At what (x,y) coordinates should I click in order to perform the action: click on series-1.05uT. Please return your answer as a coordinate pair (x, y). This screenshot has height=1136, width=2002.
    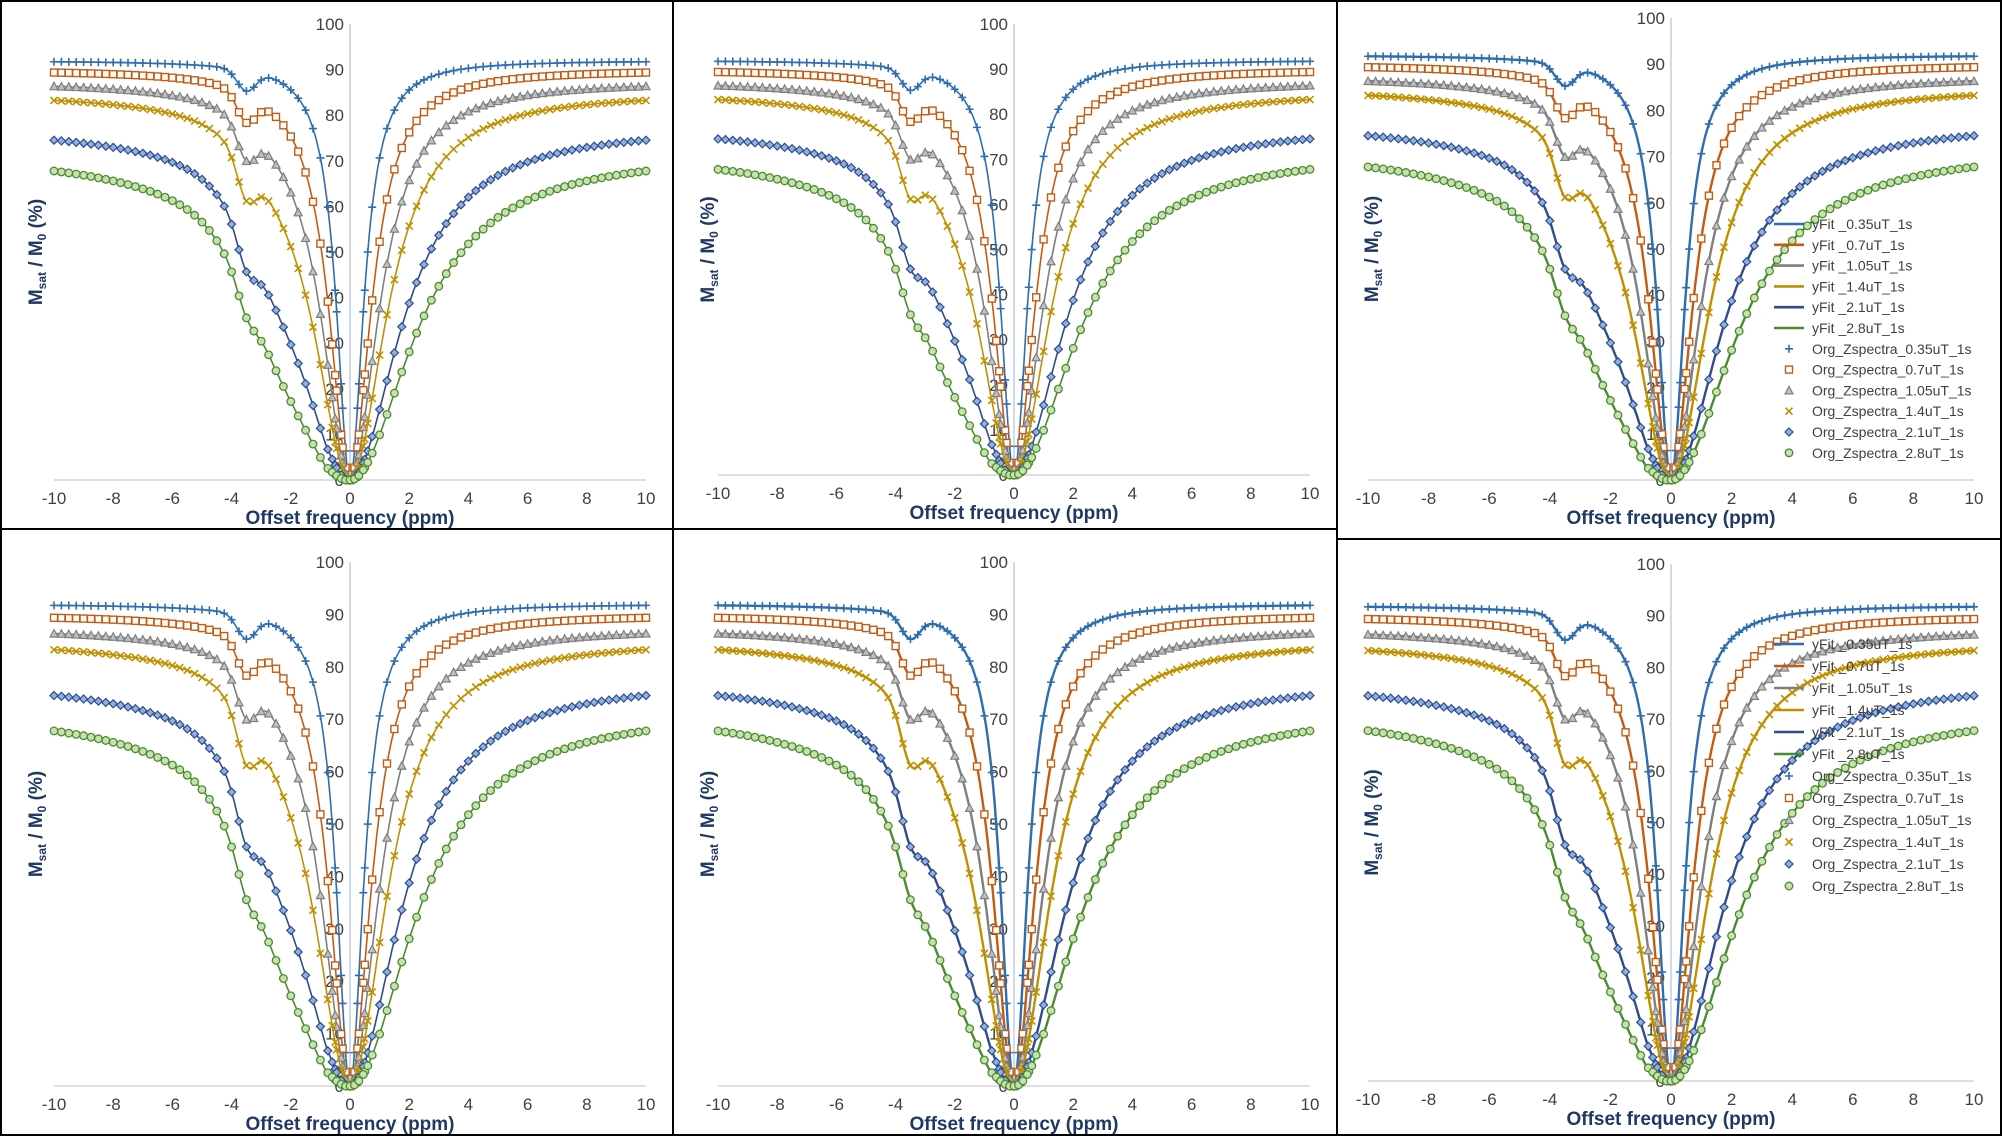
    Looking at the image, I should click on (1014, 280).